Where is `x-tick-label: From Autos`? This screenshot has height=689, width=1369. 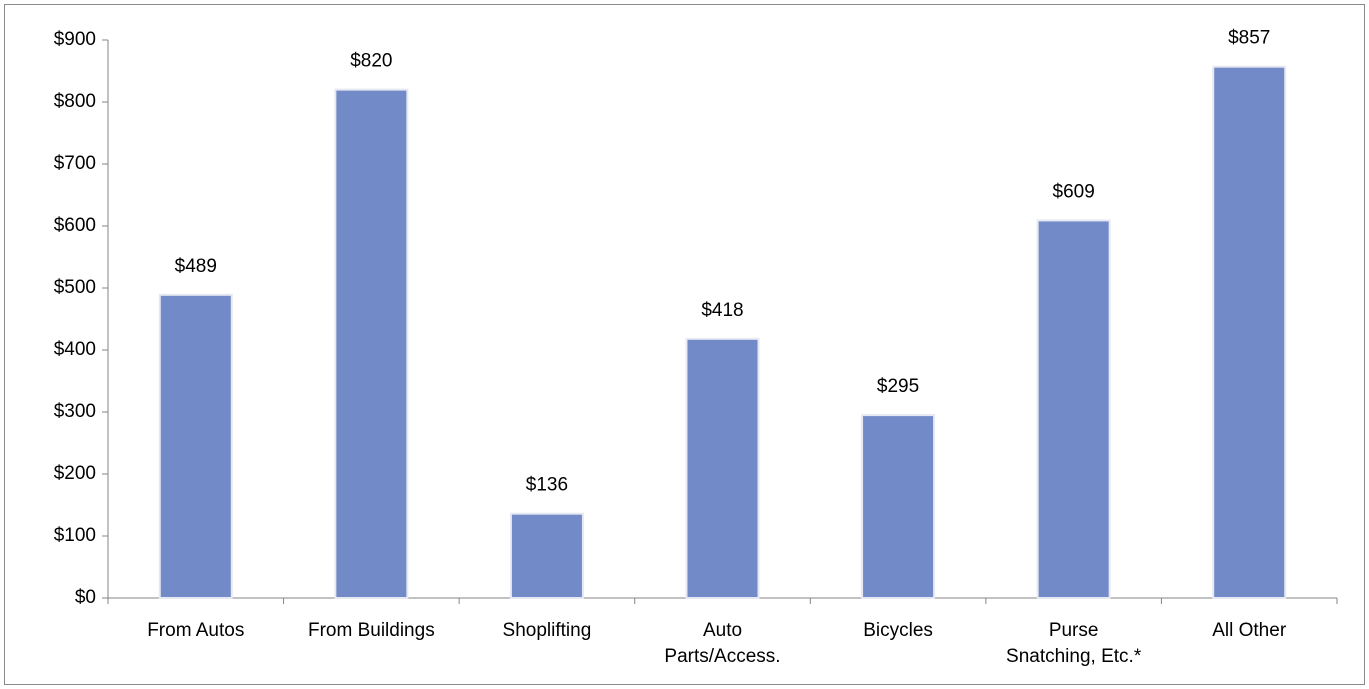
x-tick-label: From Autos is located at coordinates (196, 630).